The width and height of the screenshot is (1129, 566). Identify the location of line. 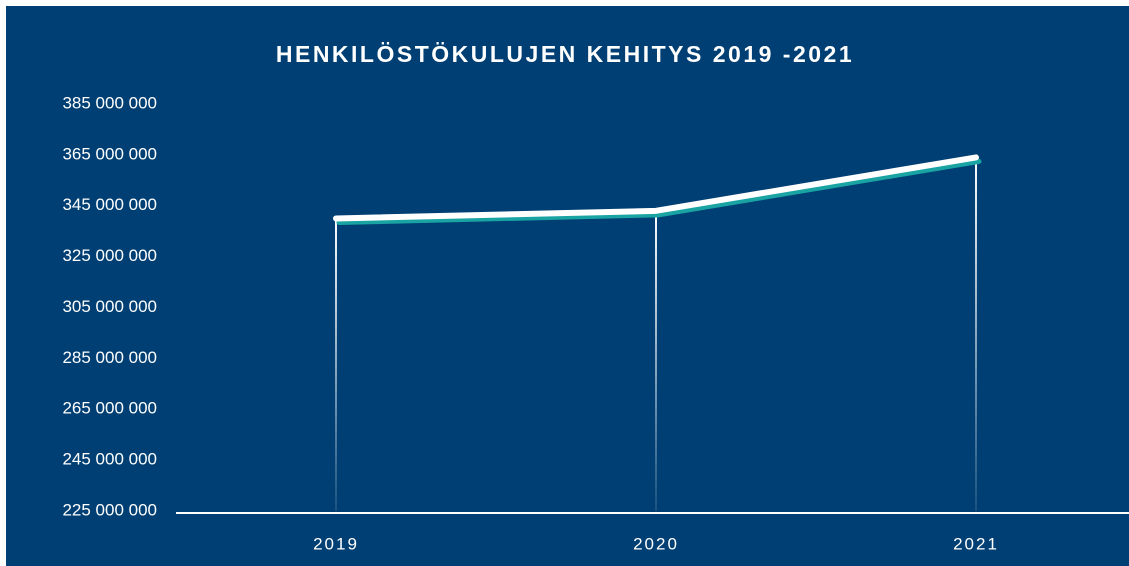
(656, 188).